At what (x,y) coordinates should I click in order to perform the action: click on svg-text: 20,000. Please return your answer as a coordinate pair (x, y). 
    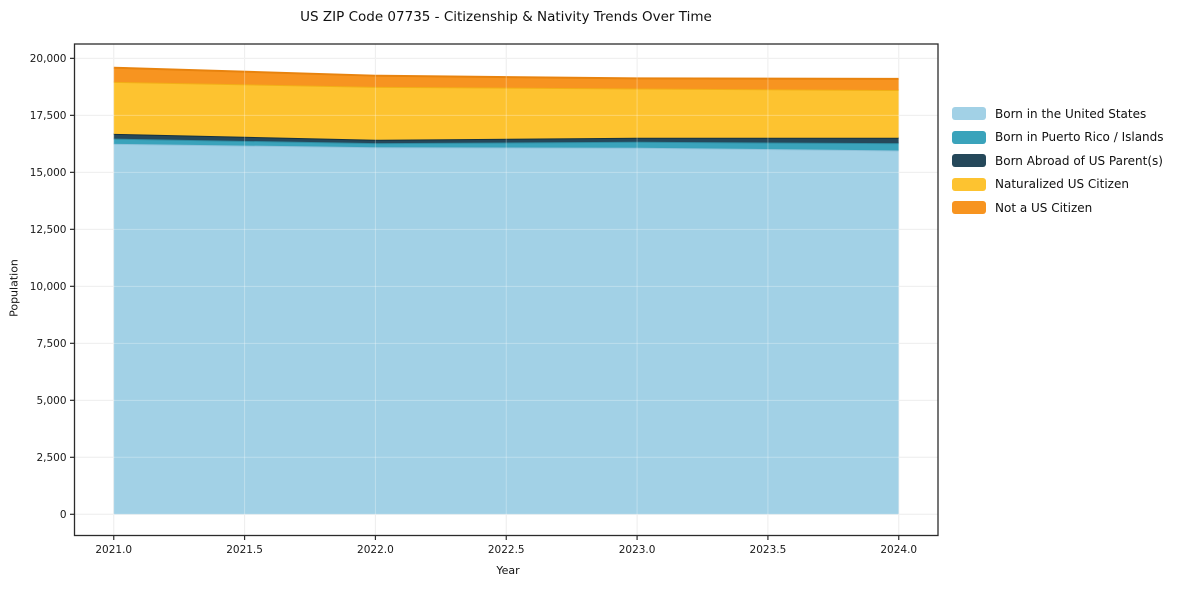
    Looking at the image, I should click on (48, 59).